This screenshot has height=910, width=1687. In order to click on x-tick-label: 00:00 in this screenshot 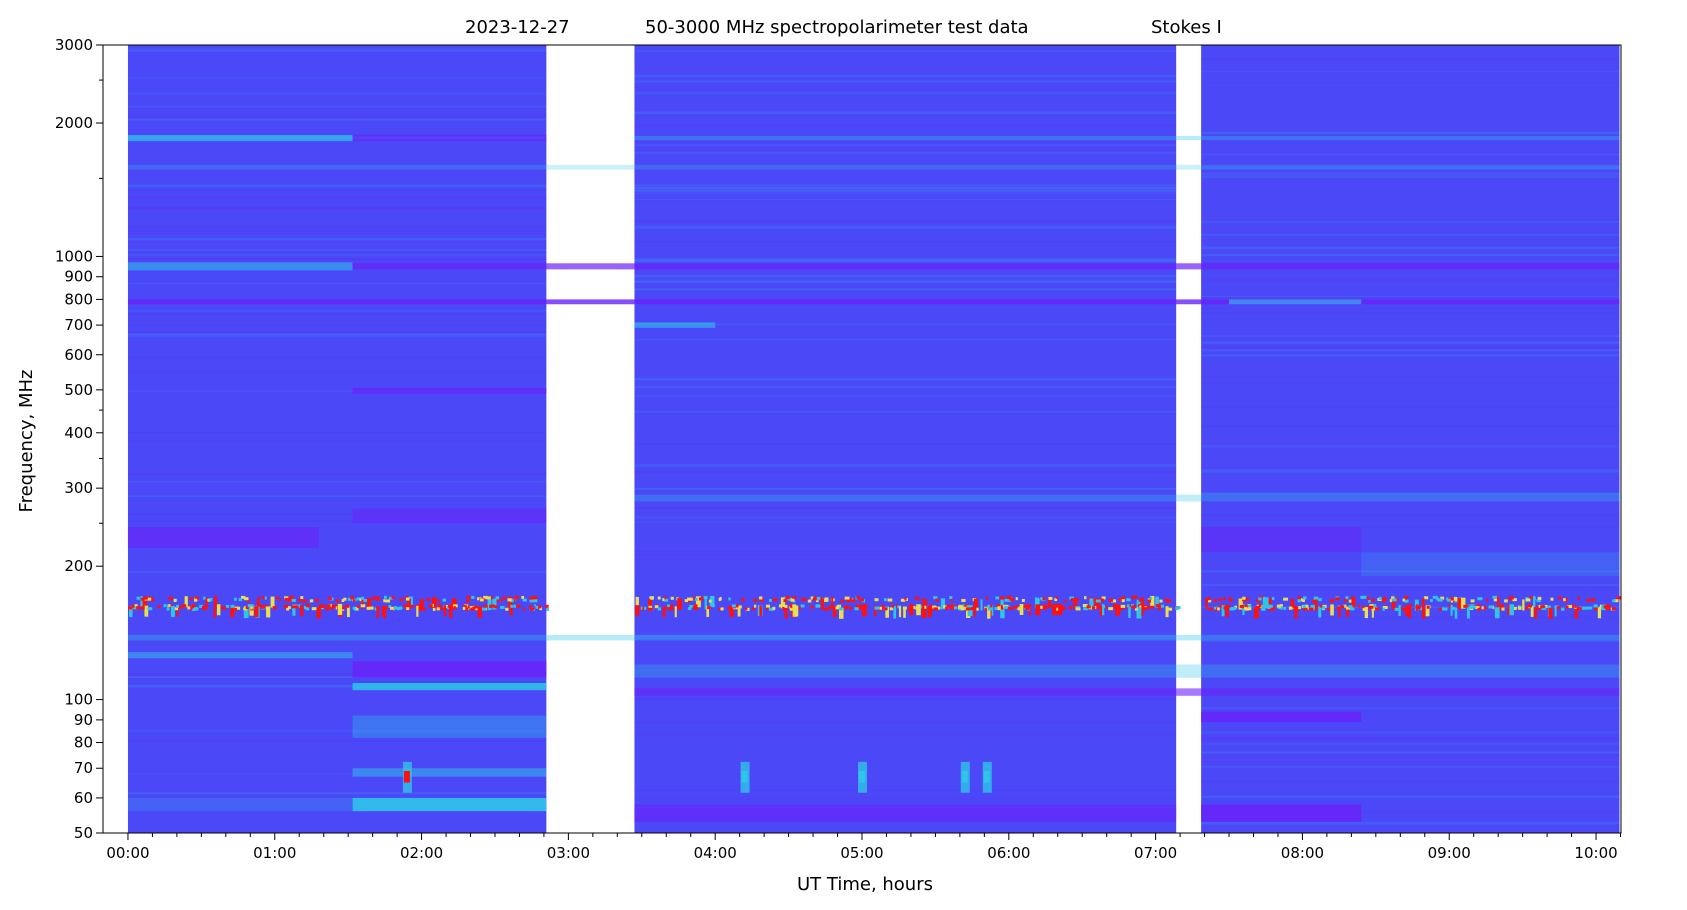, I will do `click(127, 853)`.